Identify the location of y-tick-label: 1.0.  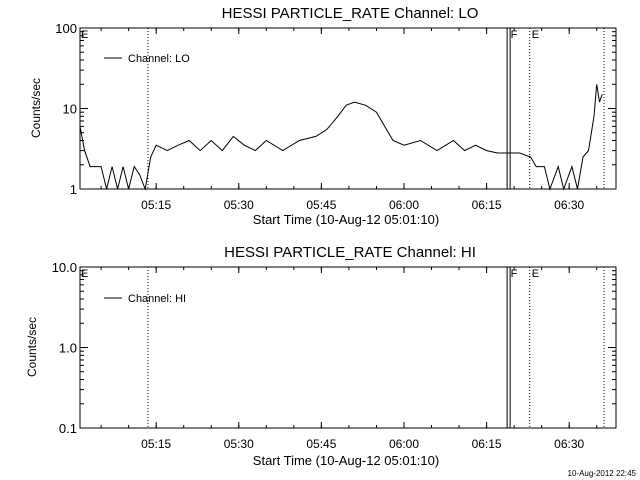
(68, 348).